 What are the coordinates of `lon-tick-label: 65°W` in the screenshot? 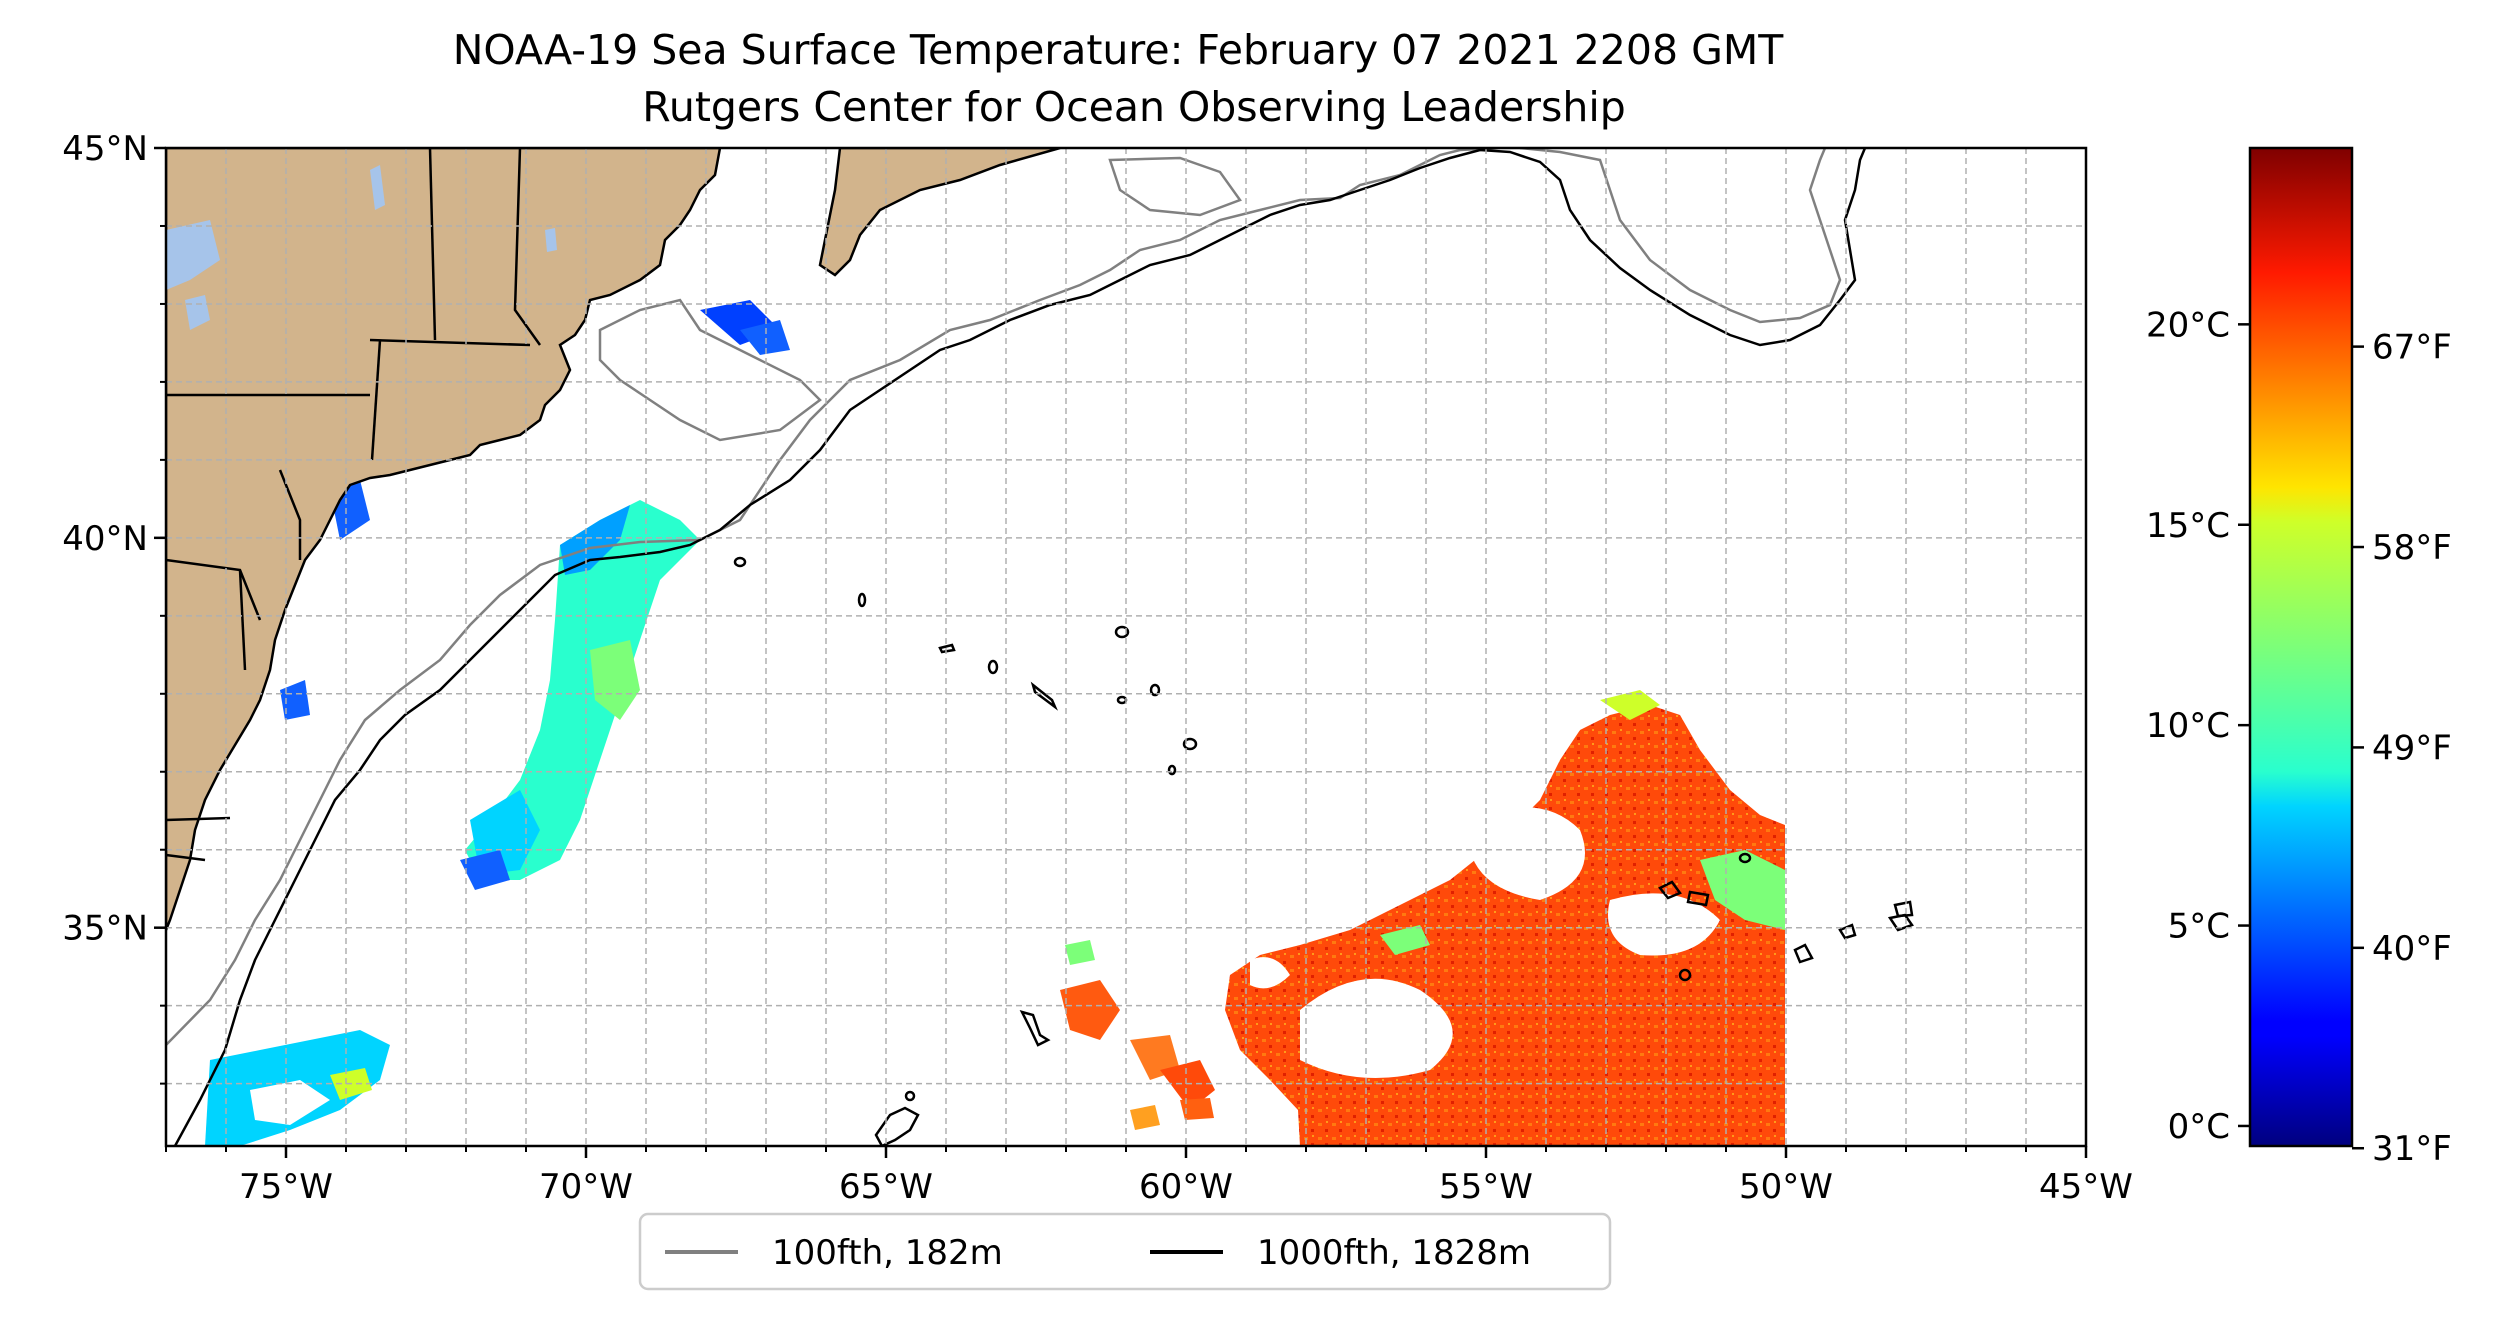 It's located at (886, 1187).